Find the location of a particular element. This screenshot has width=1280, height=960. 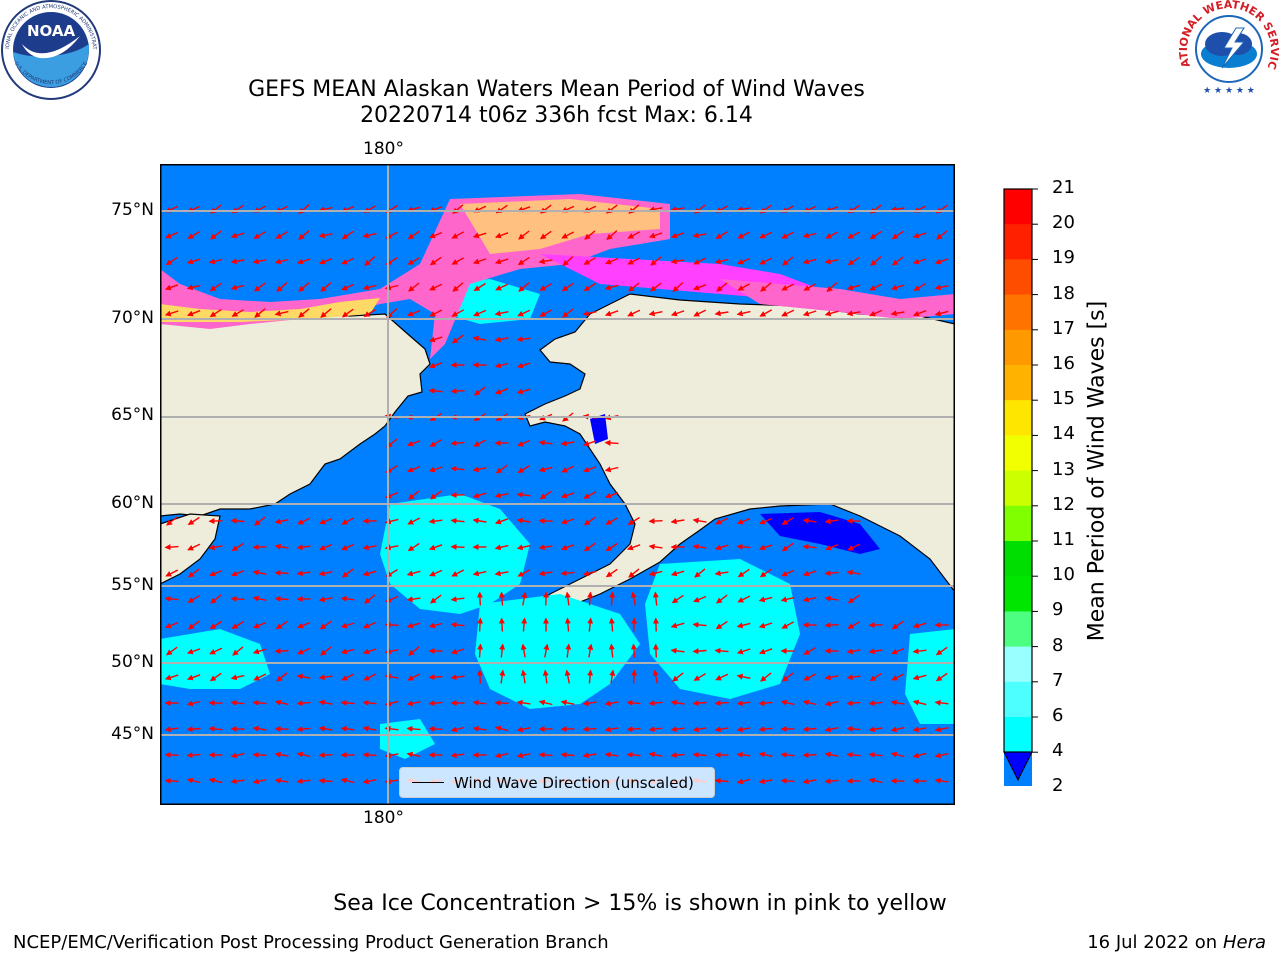

colorbar-tick-label: 19 is located at coordinates (1063, 258).